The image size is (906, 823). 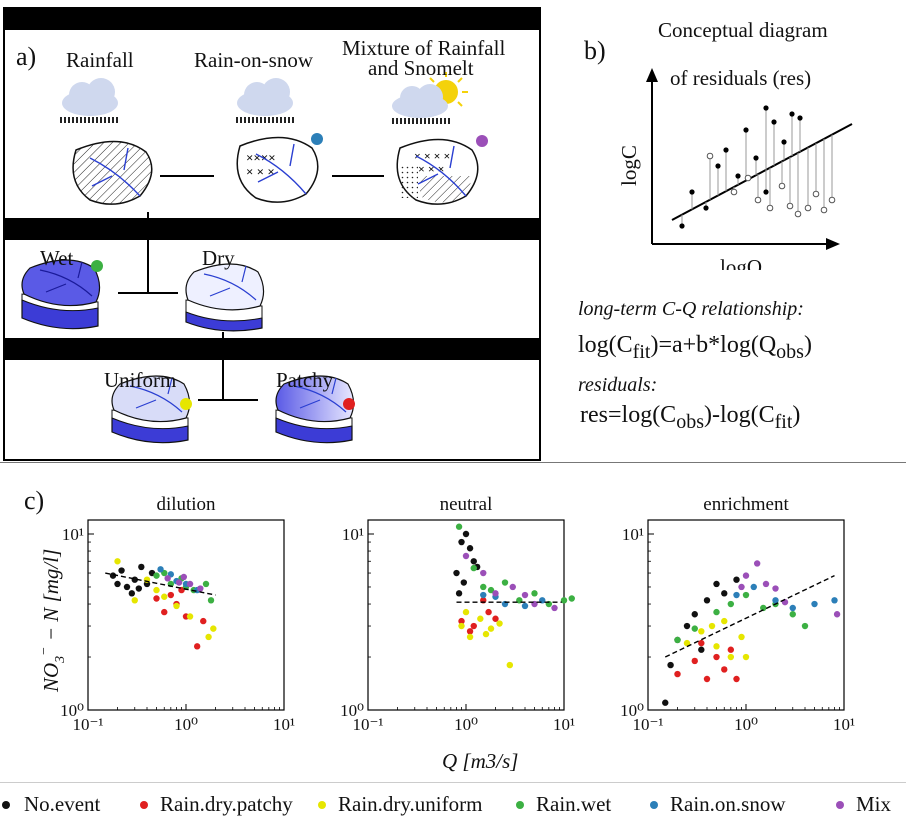 I want to click on label-wet: Wet, so click(x=57, y=258).